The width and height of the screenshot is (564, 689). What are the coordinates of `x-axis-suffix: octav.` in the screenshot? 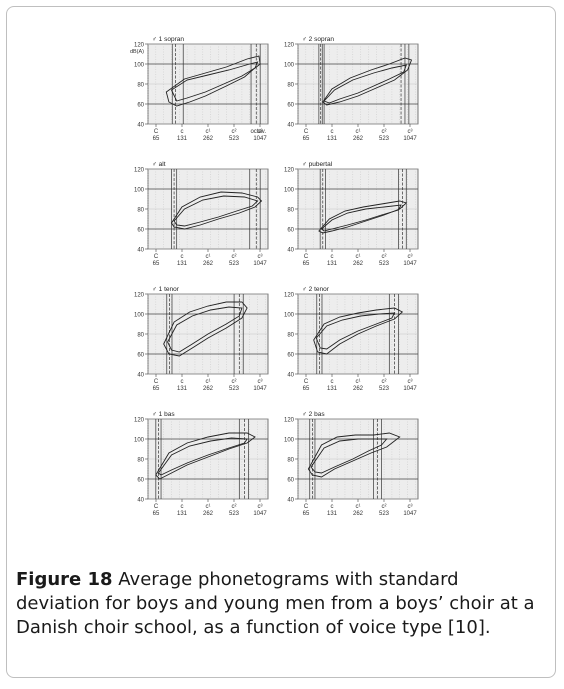 It's located at (258, 132).